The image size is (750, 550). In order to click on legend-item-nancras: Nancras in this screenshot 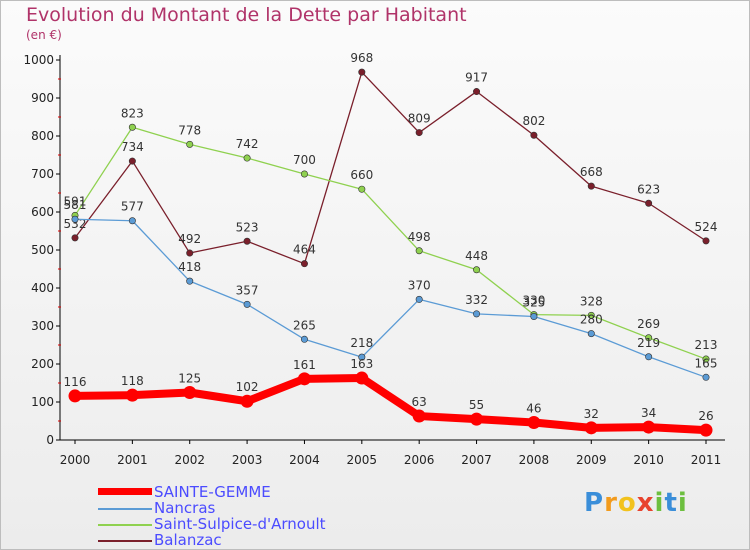, I will do `click(228, 508)`.